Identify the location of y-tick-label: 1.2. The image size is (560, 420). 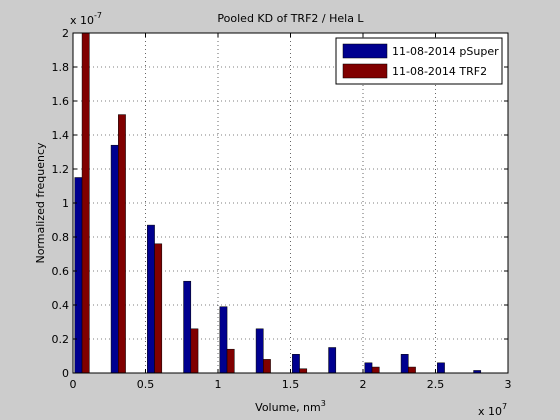
(61, 169).